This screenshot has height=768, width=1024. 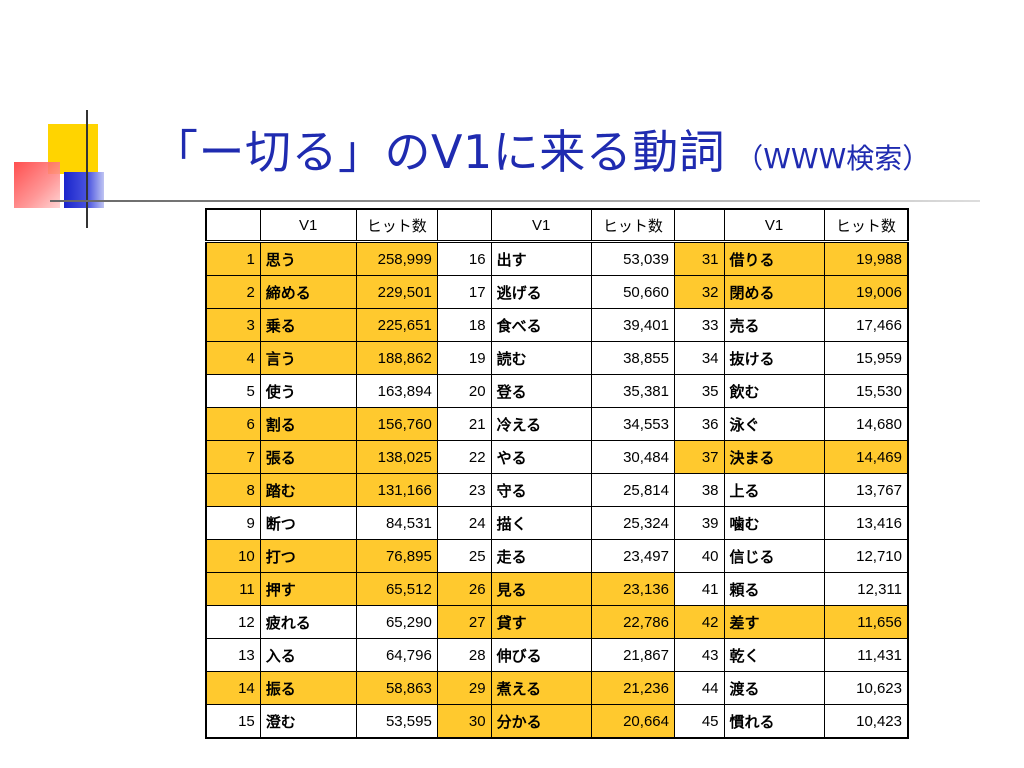 What do you see at coordinates (464, 391) in the screenshot?
I see `rank-cell: 20` at bounding box center [464, 391].